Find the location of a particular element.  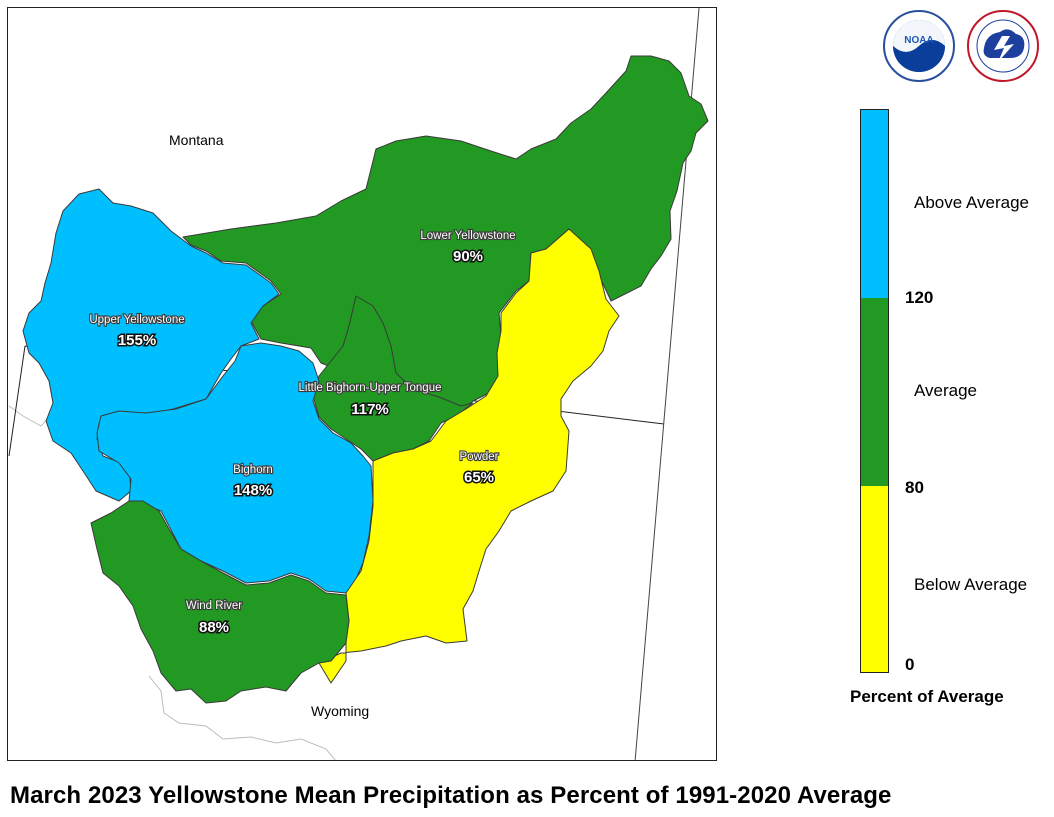

basin-label-bighorn: Bighorn is located at coordinates (253, 470).